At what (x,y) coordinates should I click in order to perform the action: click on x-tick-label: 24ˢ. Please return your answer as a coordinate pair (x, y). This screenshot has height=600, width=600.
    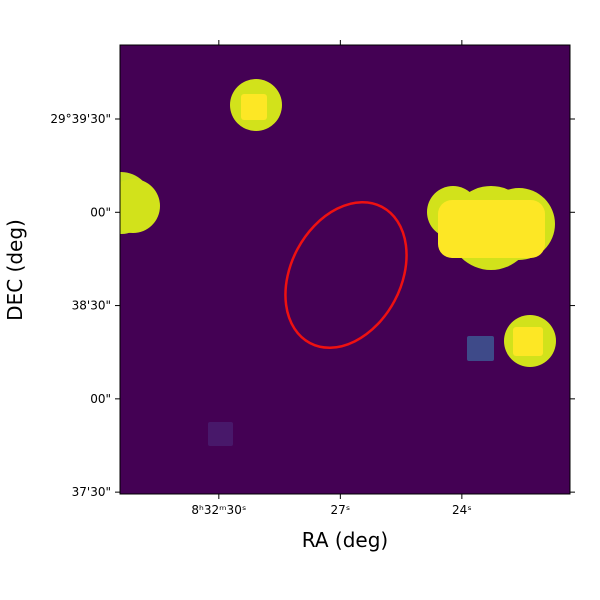
    Looking at the image, I should click on (462, 510).